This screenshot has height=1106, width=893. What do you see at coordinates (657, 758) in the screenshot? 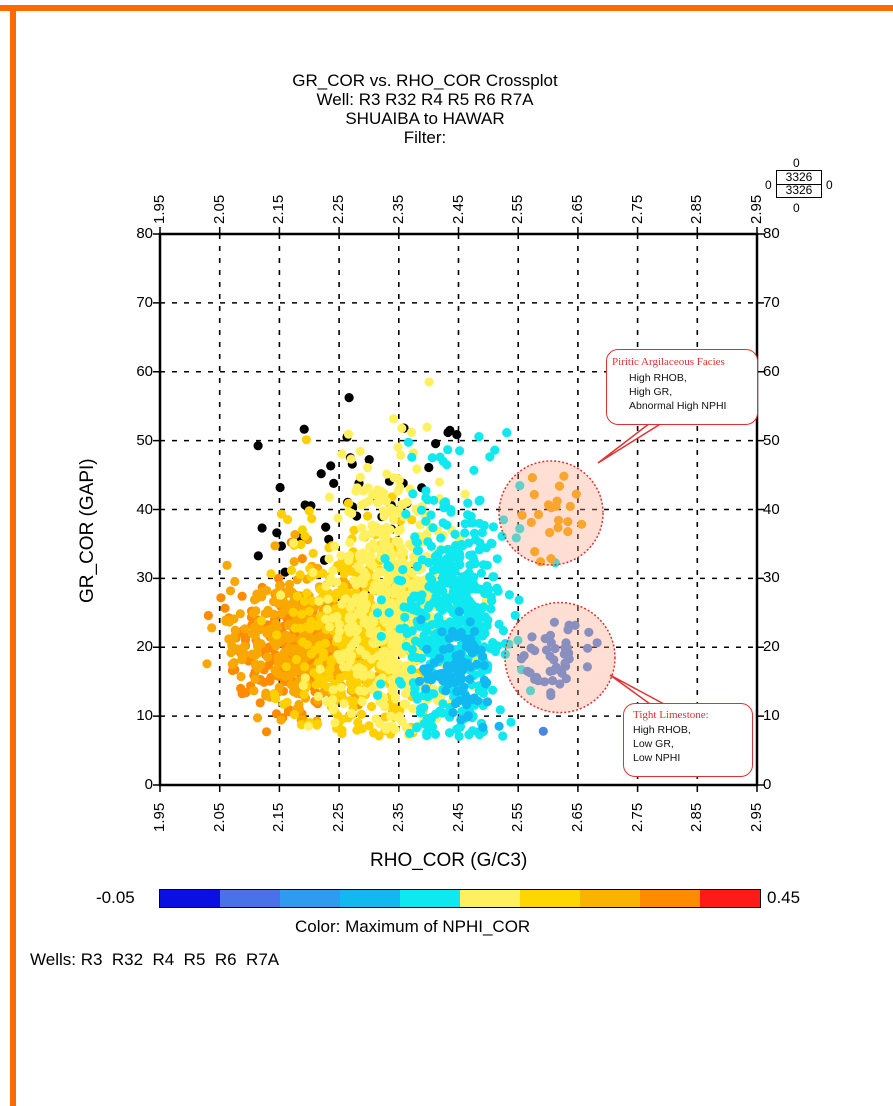
I see `annotation-tight-line: Low NPHI` at bounding box center [657, 758].